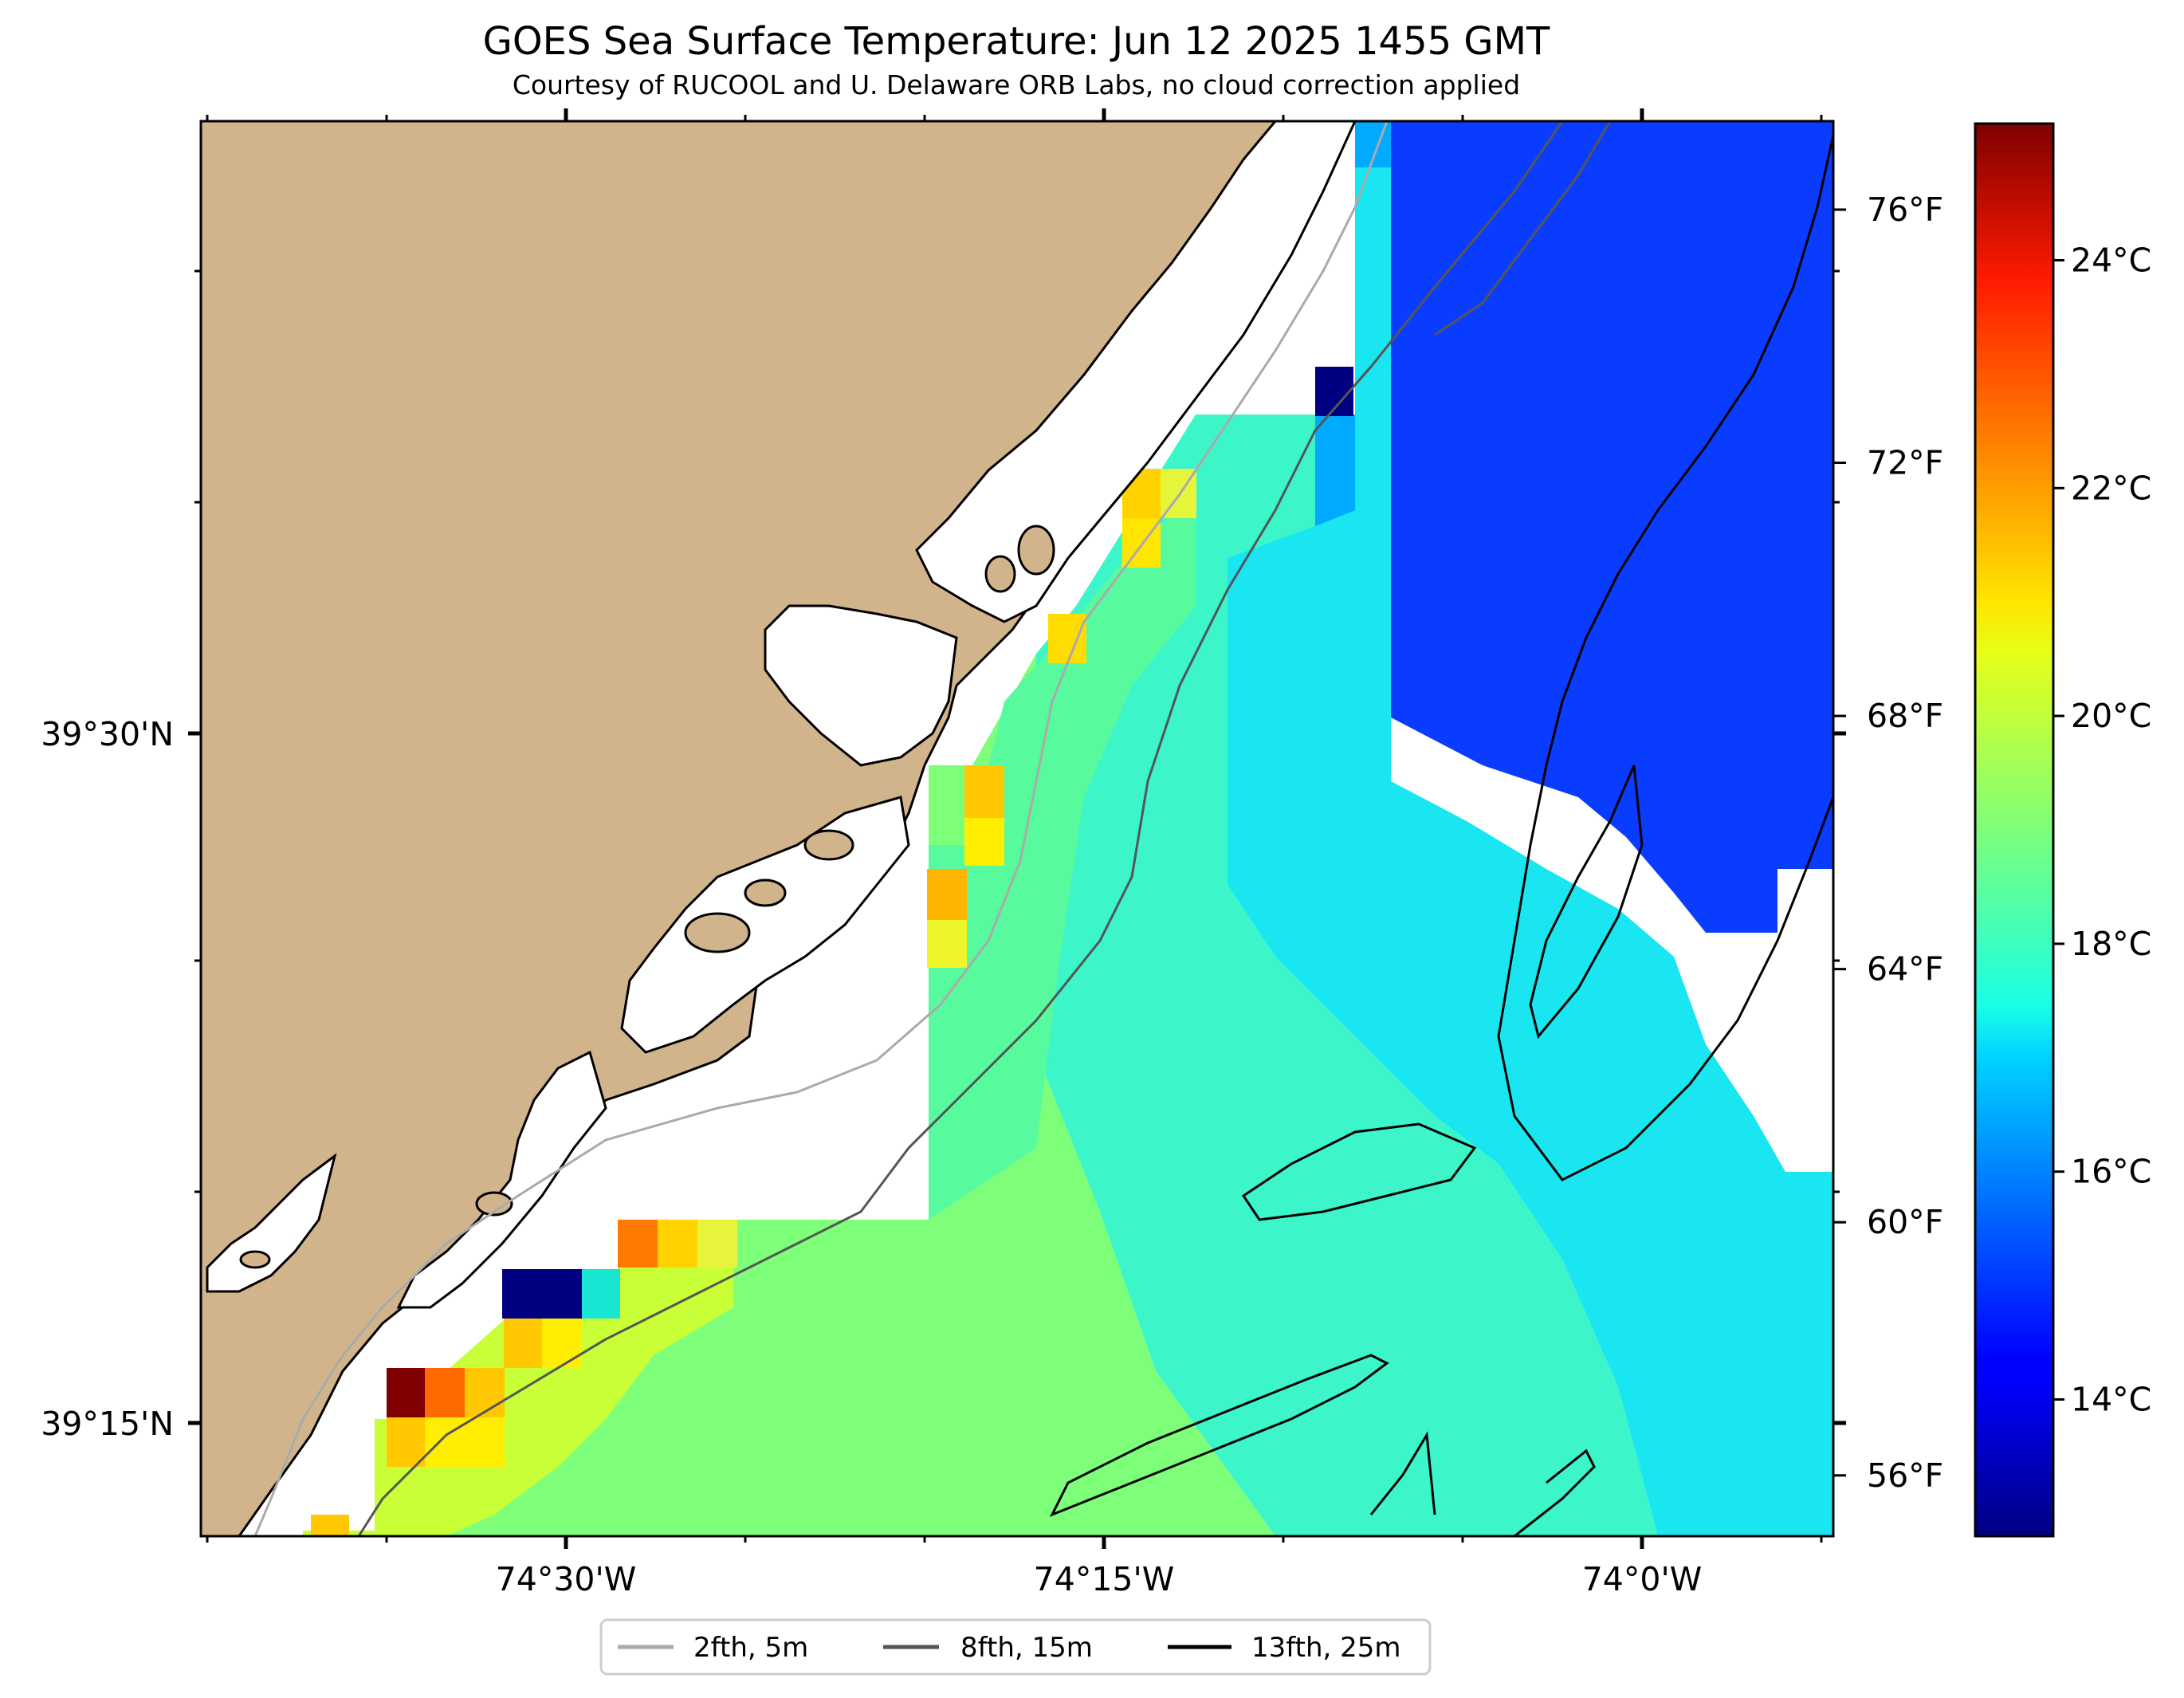  What do you see at coordinates (1326, 1648) in the screenshot?
I see `legend-label: 13fth, 25m` at bounding box center [1326, 1648].